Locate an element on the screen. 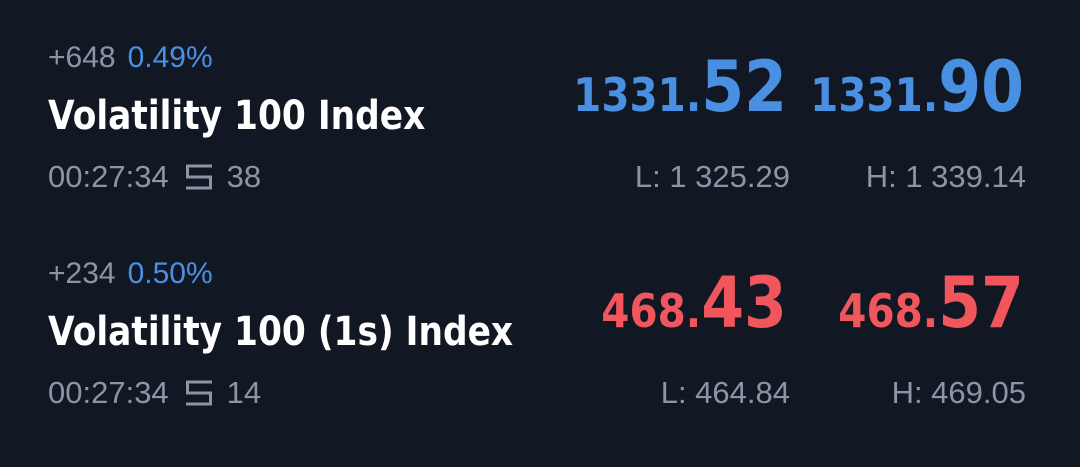  symbol-name: Volatility 100 Index is located at coordinates (237, 116).